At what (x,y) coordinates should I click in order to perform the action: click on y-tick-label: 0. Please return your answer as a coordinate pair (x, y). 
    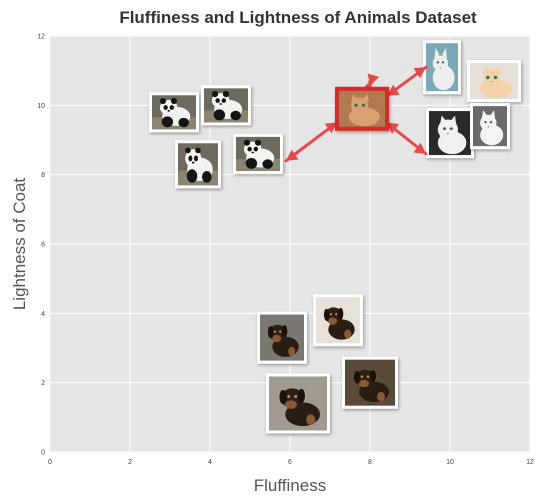
    Looking at the image, I should click on (43, 453).